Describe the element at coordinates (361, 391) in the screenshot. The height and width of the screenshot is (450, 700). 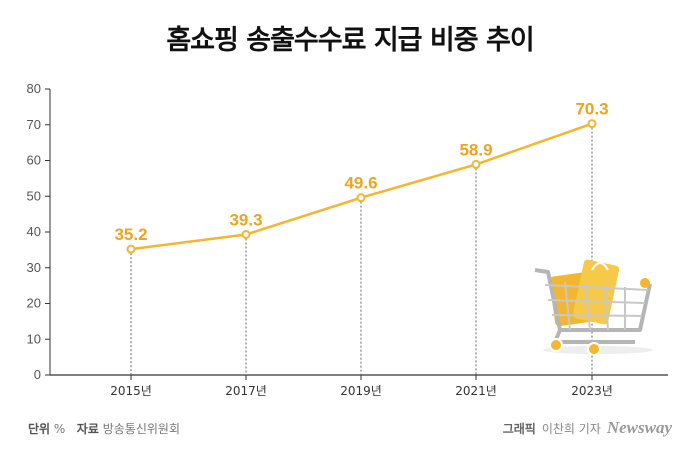
I see `x-tick-label: 2019년` at that location.